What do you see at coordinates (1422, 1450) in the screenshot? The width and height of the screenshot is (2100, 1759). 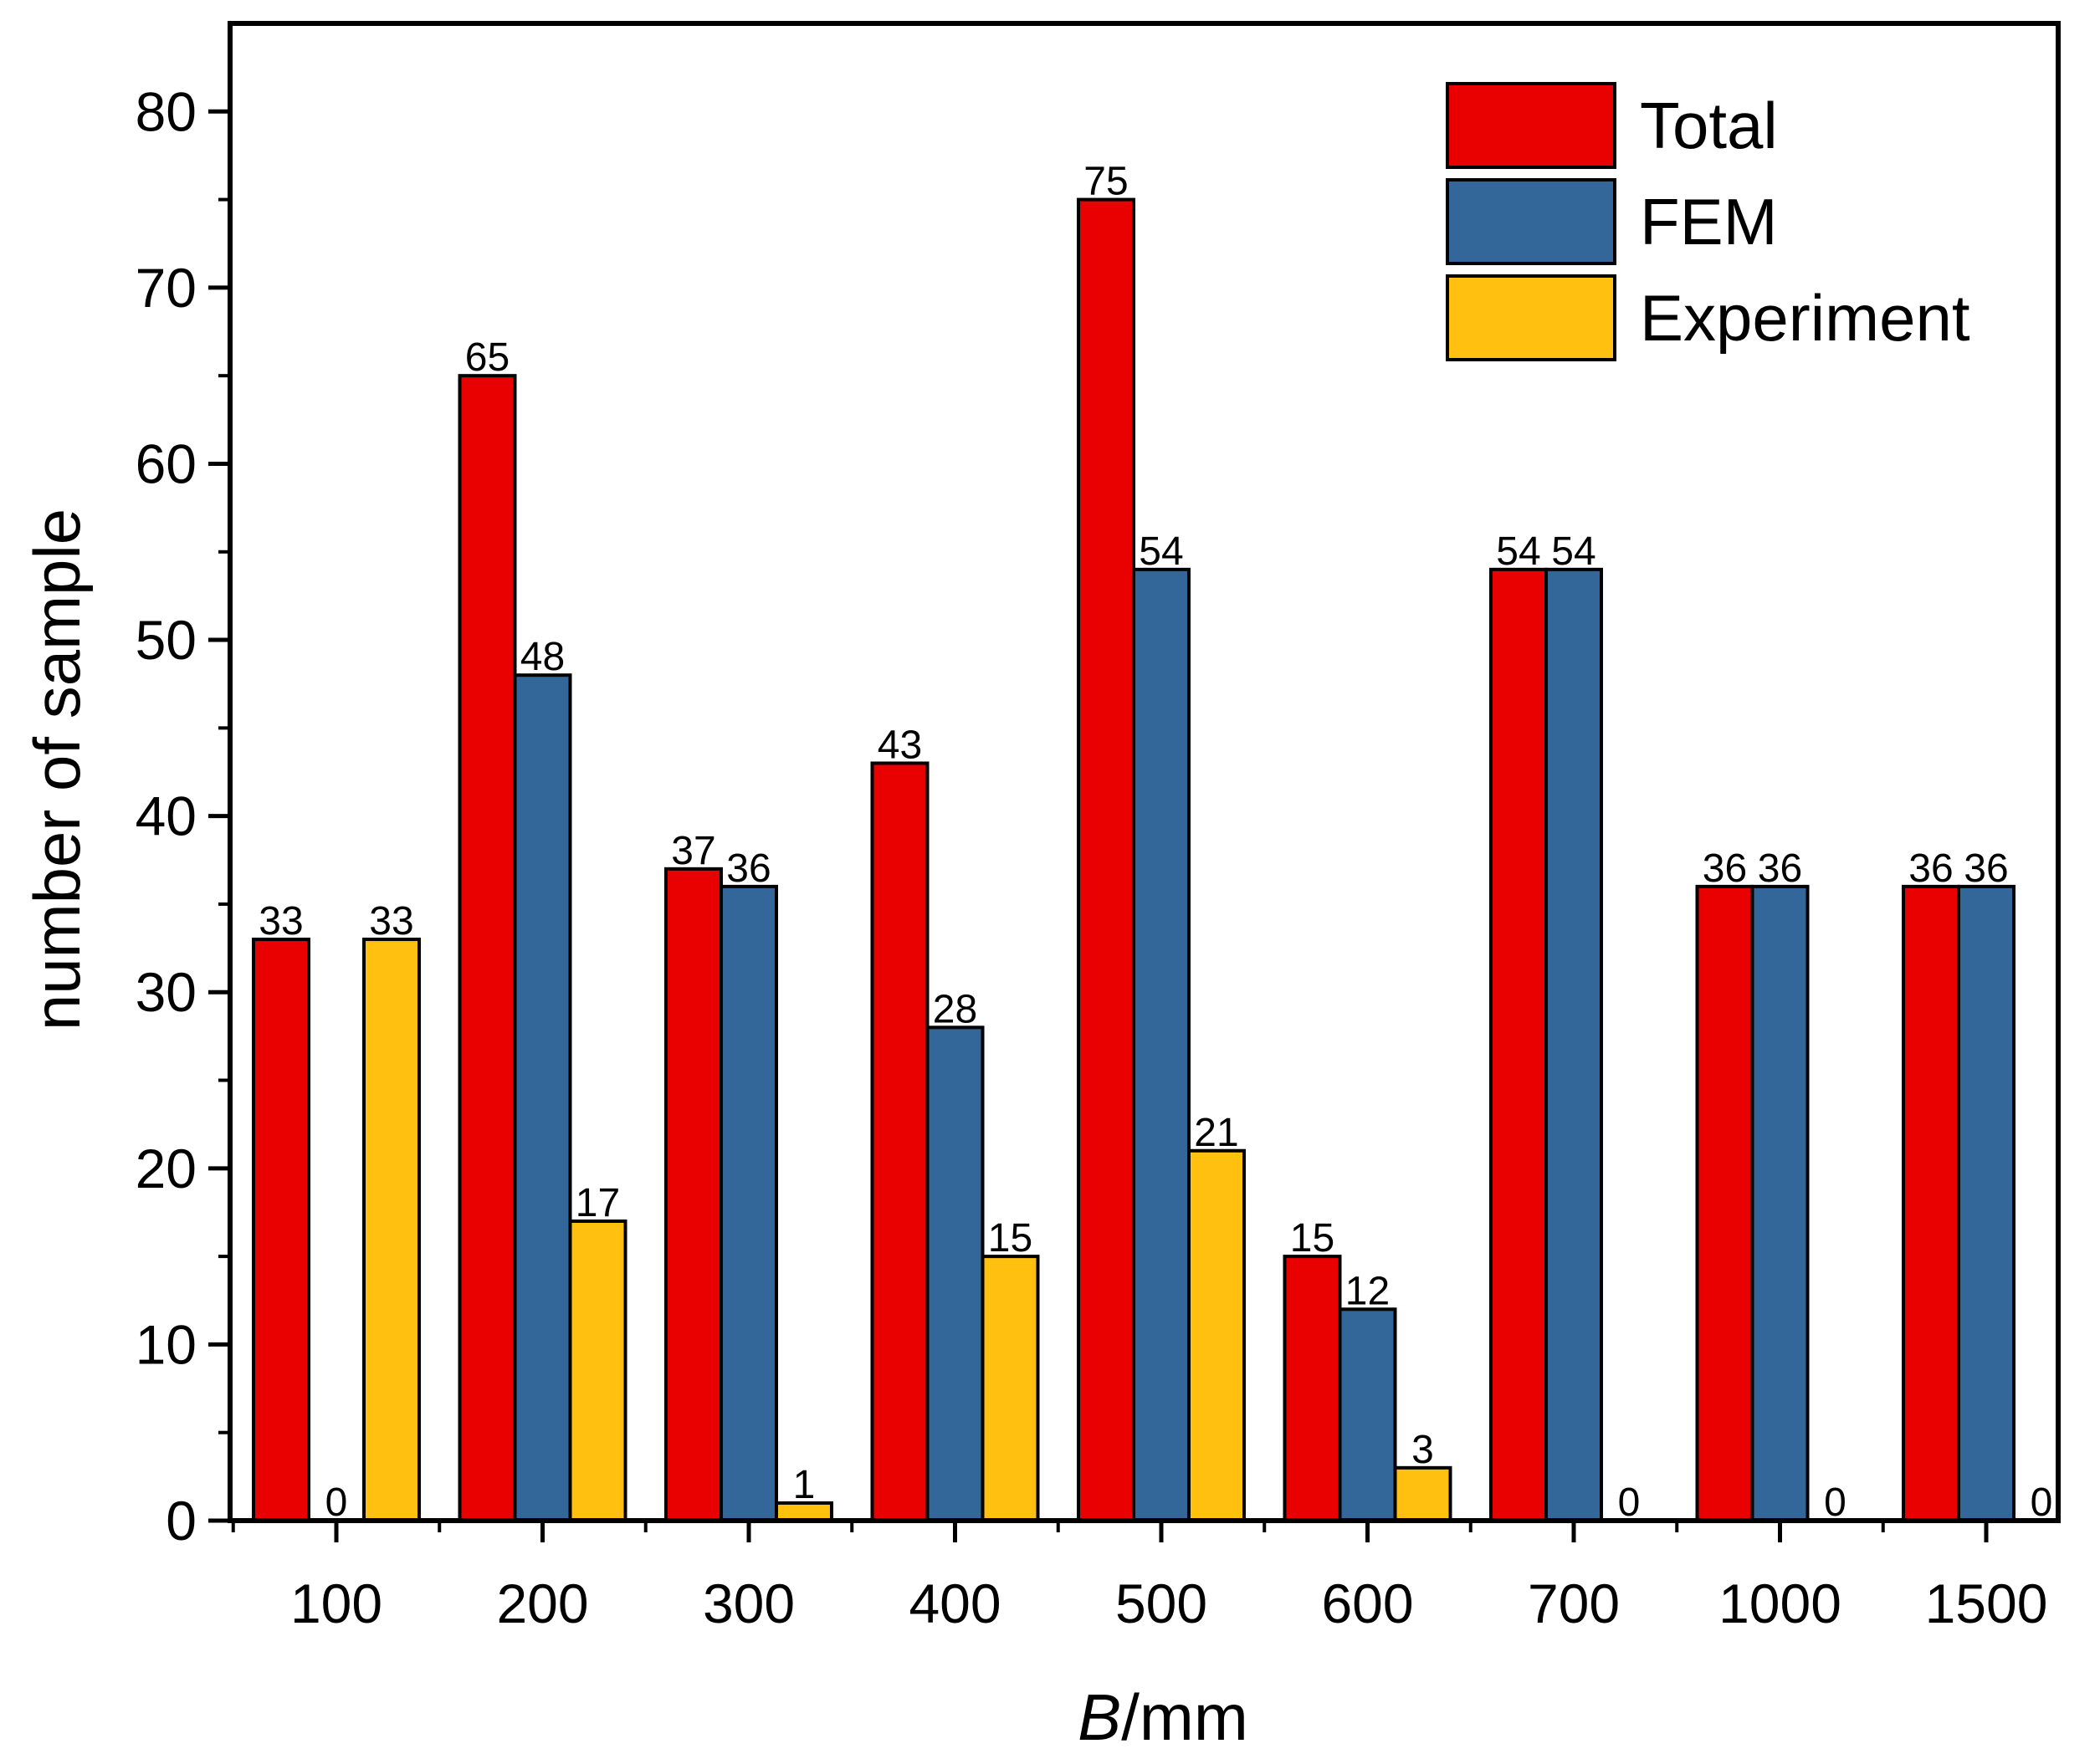 I see `data-label-experiment-600: 3` at bounding box center [1422, 1450].